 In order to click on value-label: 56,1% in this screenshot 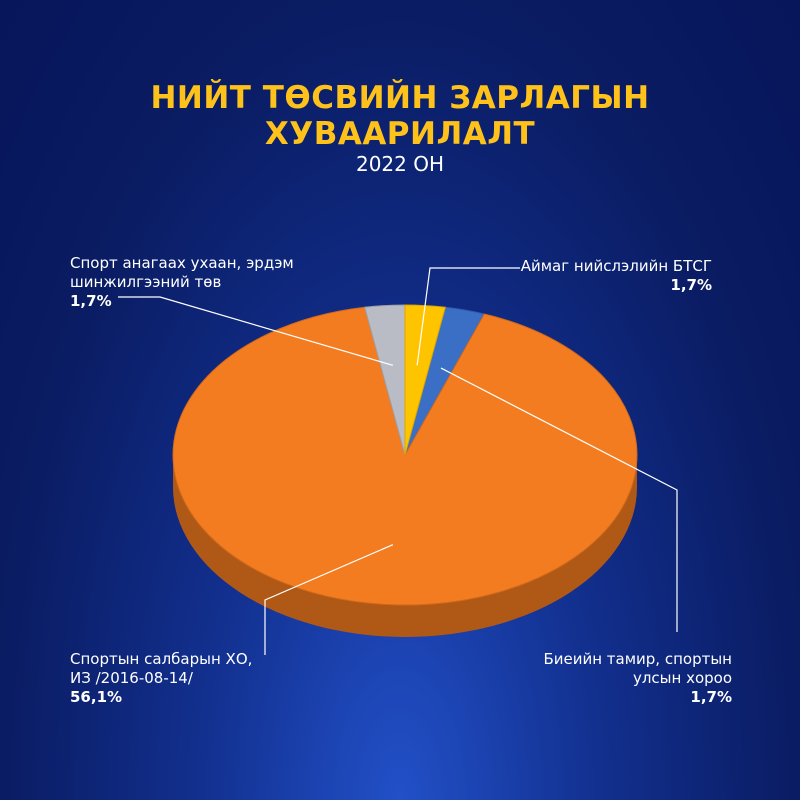, I will do `click(96, 697)`.